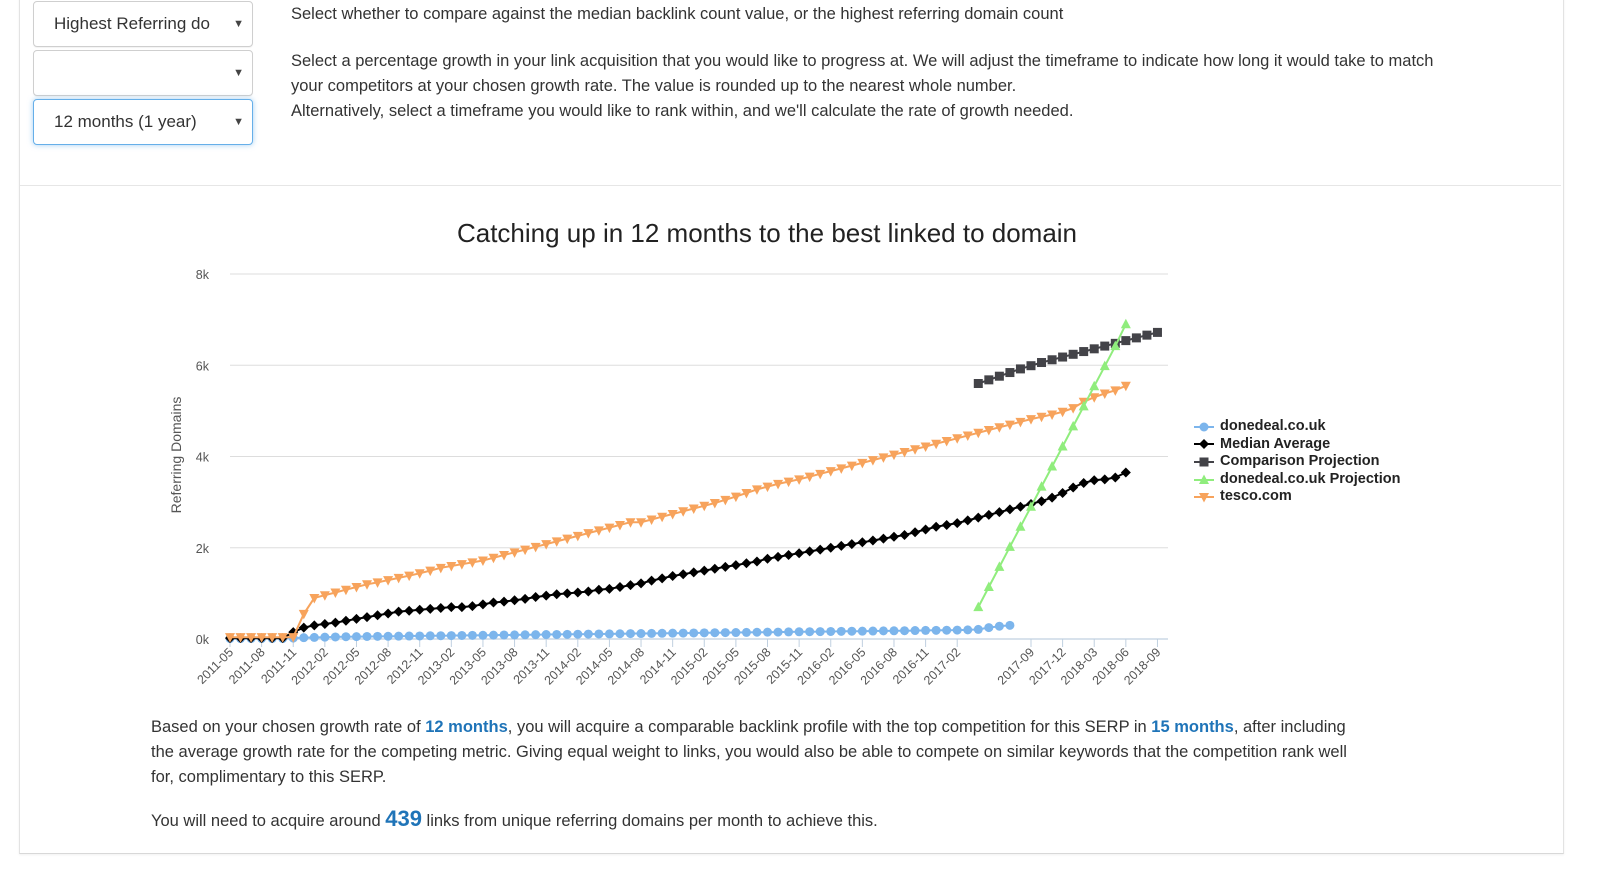 The height and width of the screenshot is (873, 1600). What do you see at coordinates (1297, 462) in the screenshot?
I see `legend-item: Comparison Projection` at bounding box center [1297, 462].